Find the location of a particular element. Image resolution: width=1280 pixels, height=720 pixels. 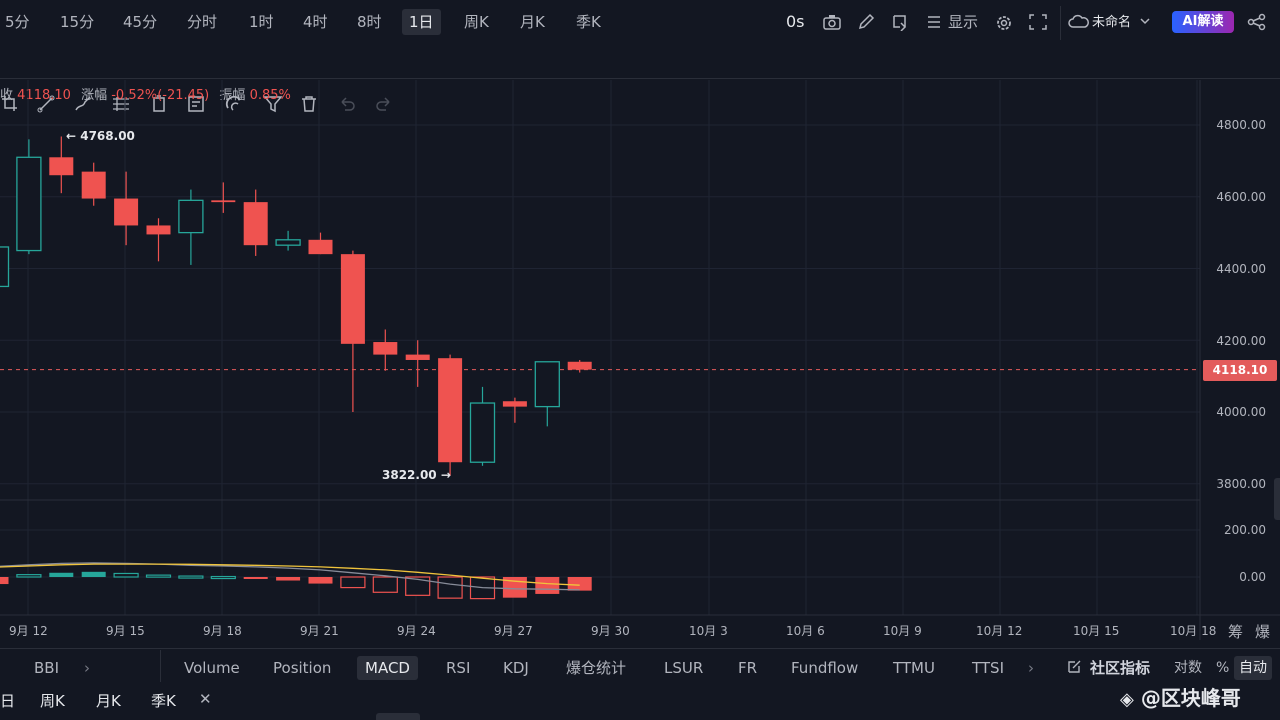

tf-month: 月K is located at coordinates (532, 22).